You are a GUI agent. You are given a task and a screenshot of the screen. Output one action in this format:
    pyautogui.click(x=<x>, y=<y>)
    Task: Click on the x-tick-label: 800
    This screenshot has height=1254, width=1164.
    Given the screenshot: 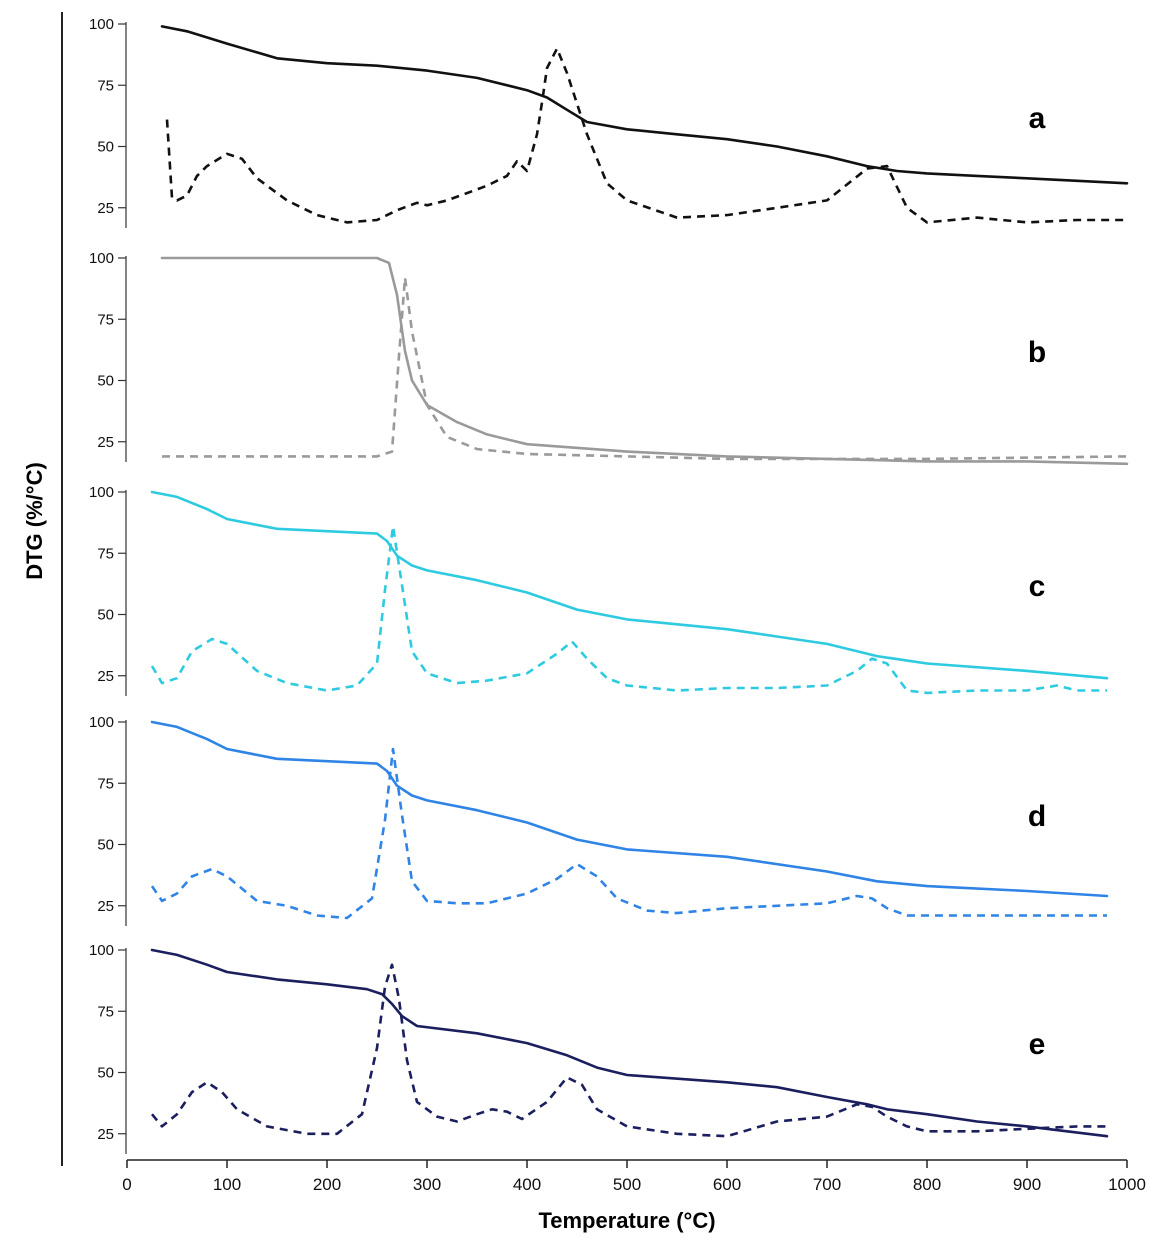 What is the action you would take?
    pyautogui.click(x=927, y=1184)
    